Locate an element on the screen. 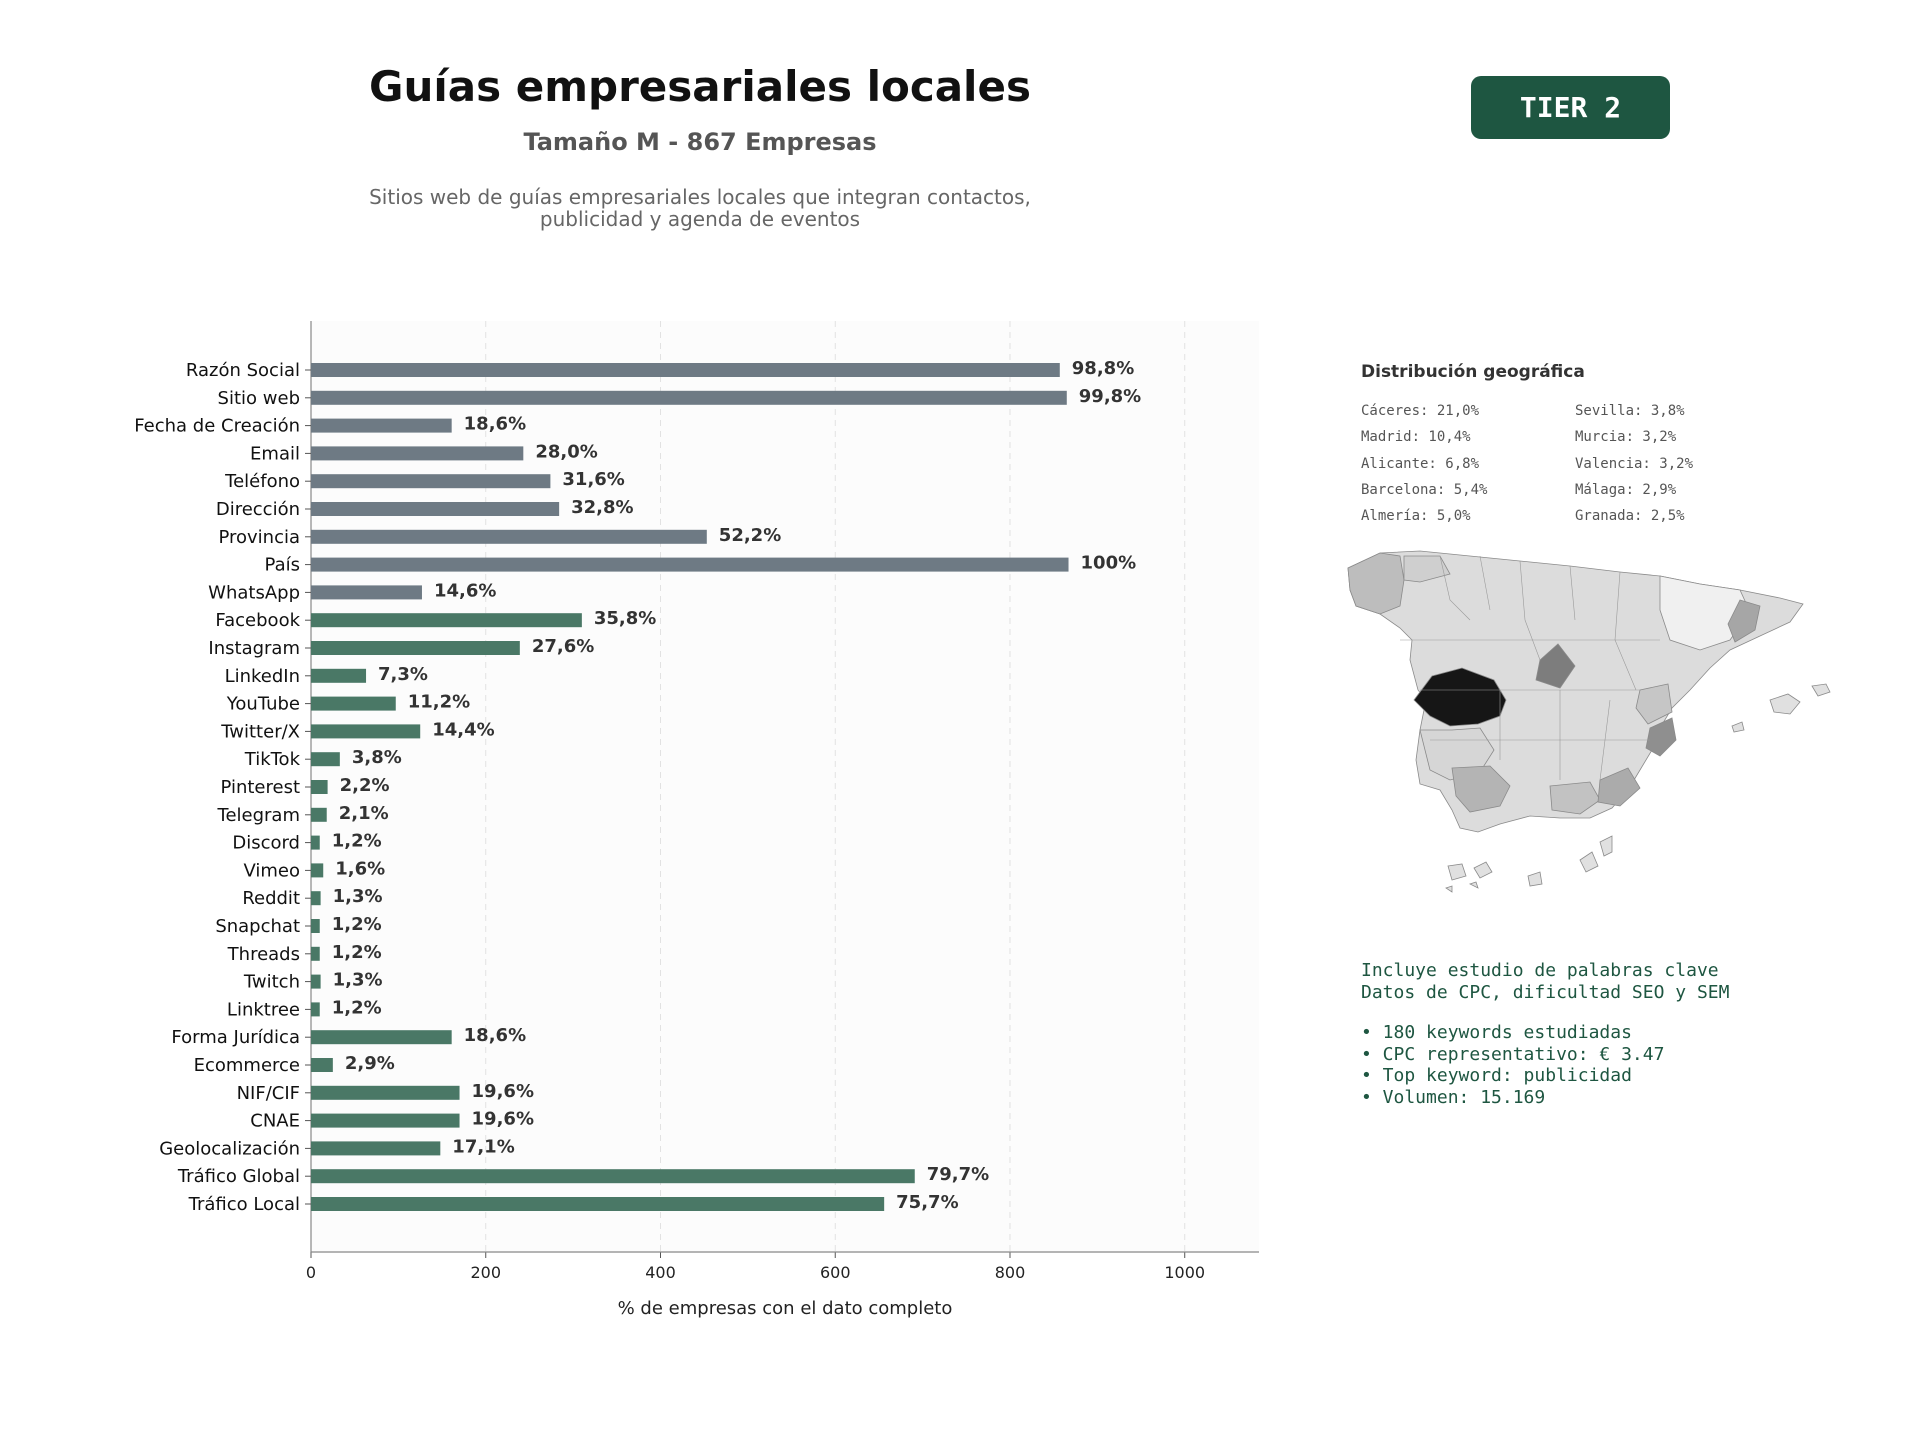 This screenshot has width=1920, height=1440. geo-entry: Barcelona: 5,4% is located at coordinates (1424, 489).